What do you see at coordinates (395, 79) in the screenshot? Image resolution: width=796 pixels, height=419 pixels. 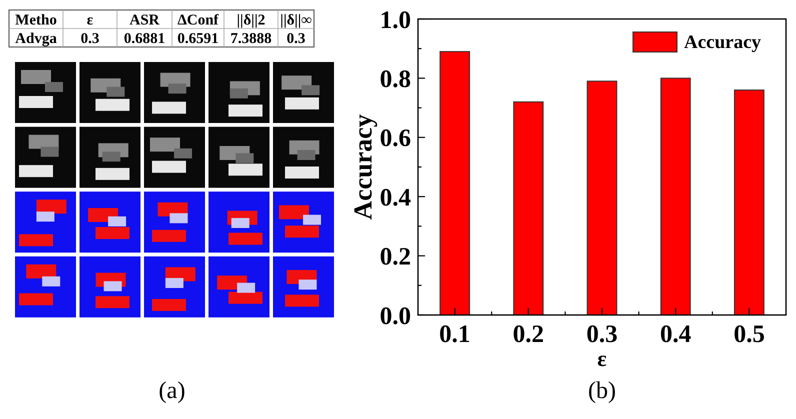 I see `y-tick-label: 0.8` at bounding box center [395, 79].